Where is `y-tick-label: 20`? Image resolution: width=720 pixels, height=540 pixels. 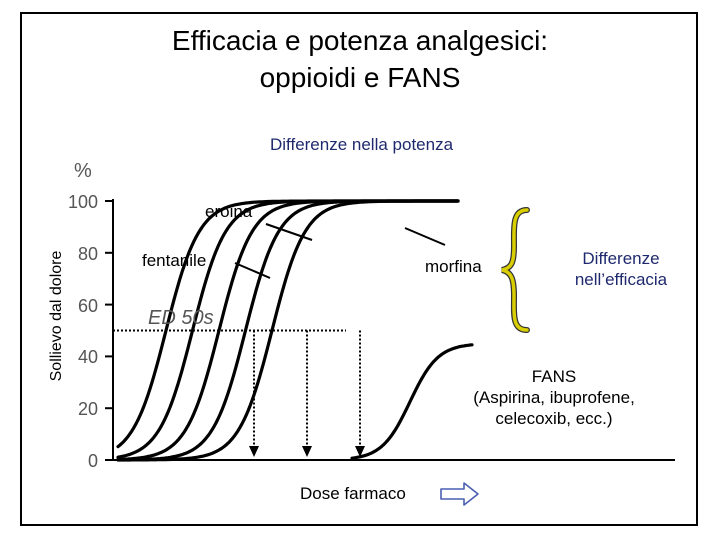 y-tick-label: 20 is located at coordinates (87, 409).